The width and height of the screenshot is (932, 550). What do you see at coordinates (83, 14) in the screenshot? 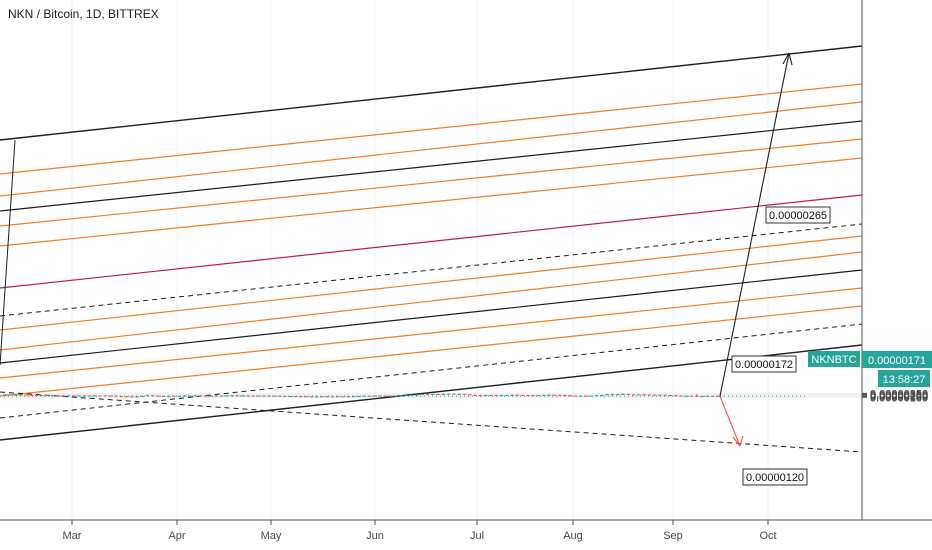
I see `chart-title: NKN / Bitcoin, 1D, BITTREX` at bounding box center [83, 14].